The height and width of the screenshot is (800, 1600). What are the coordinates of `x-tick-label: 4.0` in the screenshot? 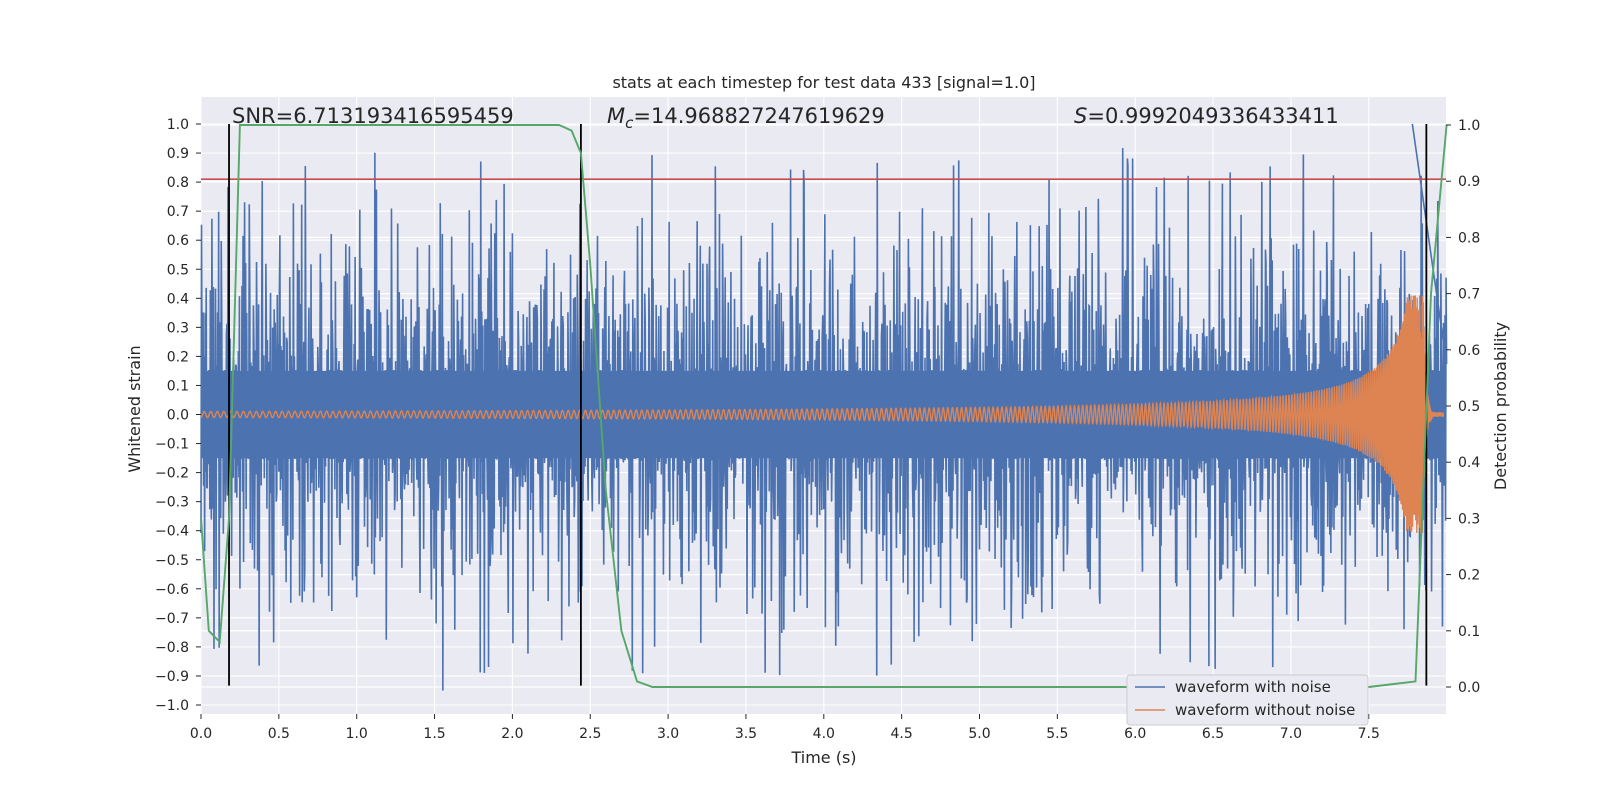 It's located at (824, 734).